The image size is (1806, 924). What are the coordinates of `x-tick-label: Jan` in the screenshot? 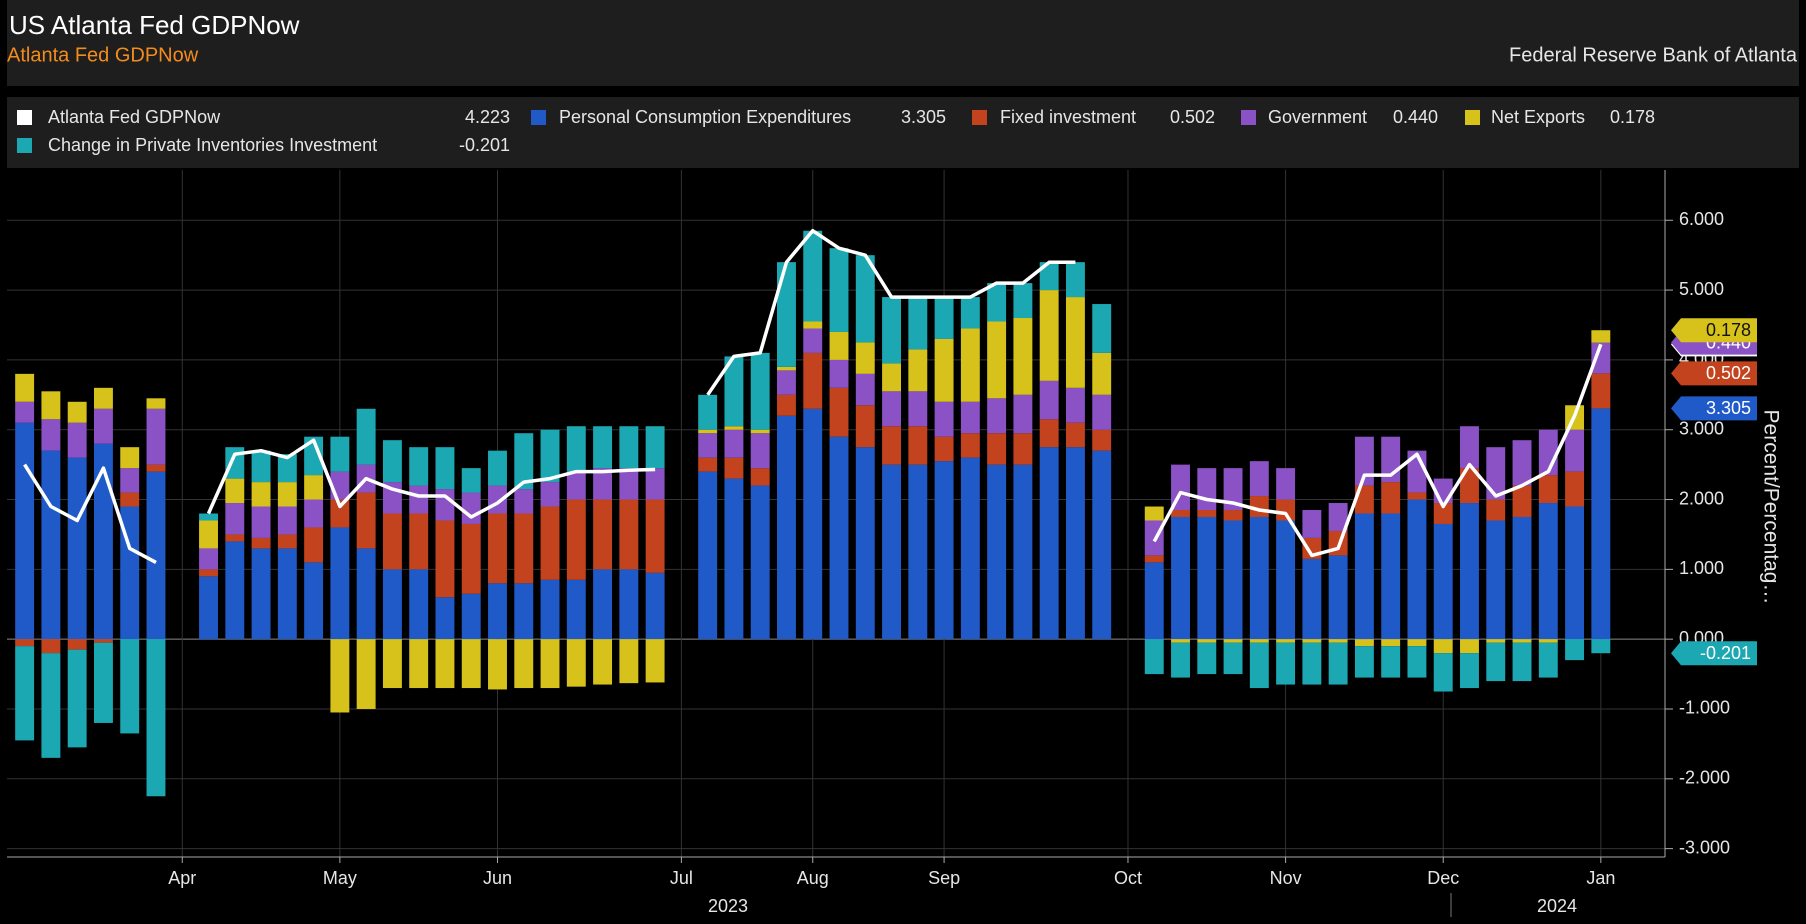 It's located at (1600, 878).